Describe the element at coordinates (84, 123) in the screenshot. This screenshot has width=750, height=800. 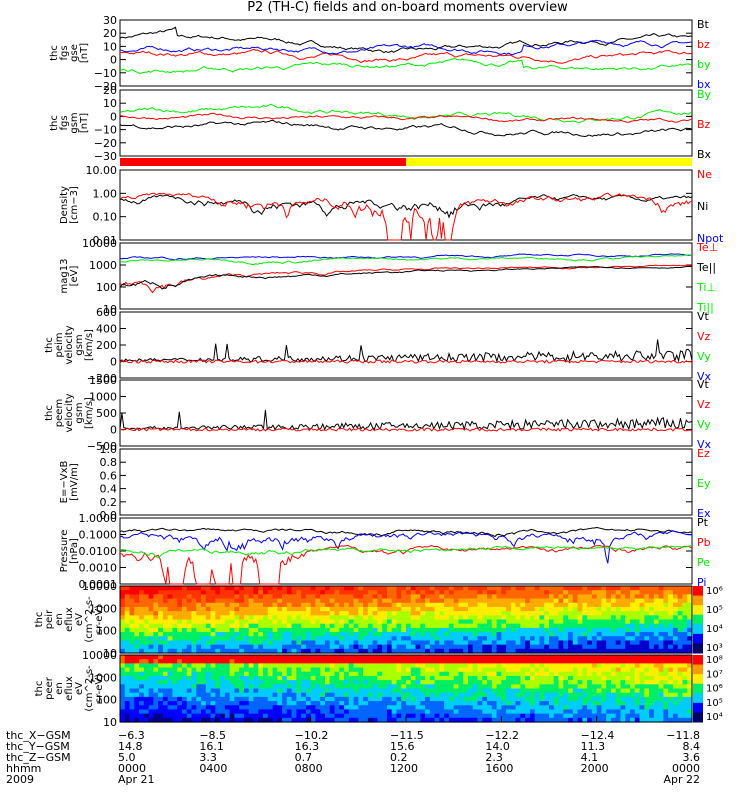
I see `panel-1-ylabel: [nT]` at that location.